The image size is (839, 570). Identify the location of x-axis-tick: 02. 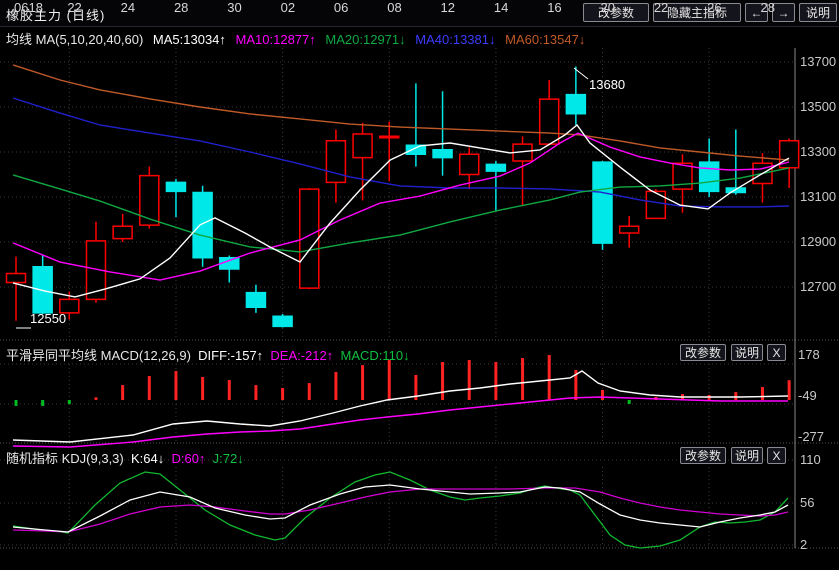
(288, 7).